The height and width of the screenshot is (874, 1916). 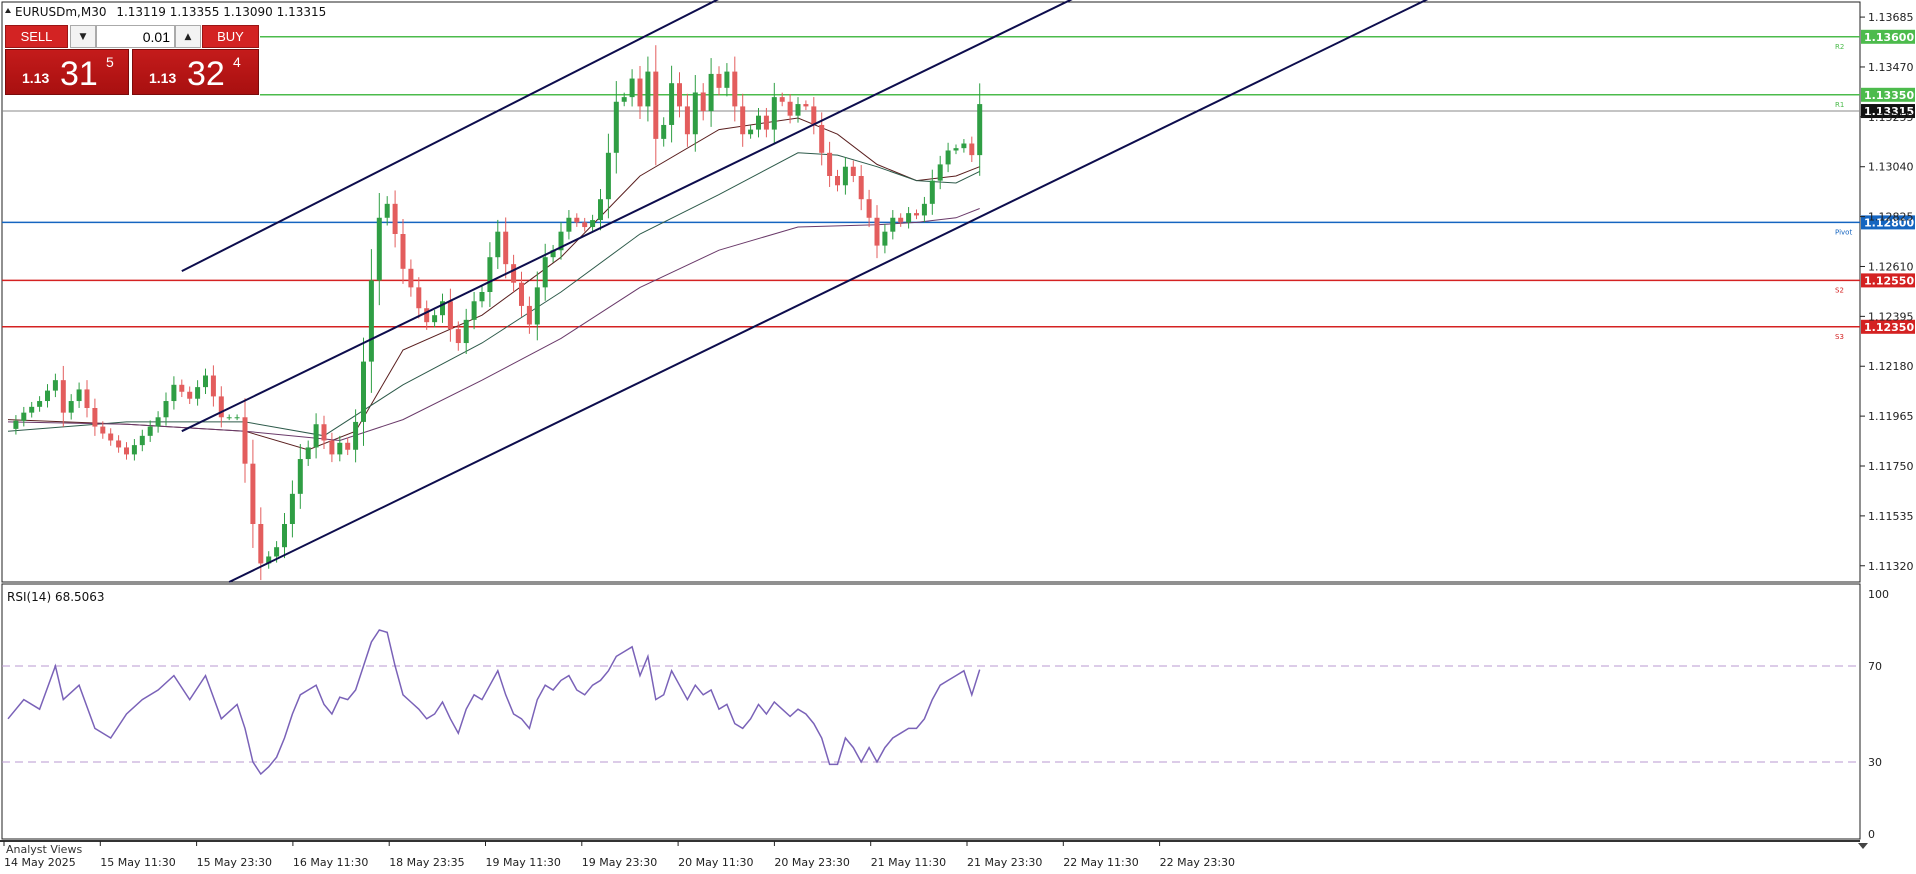 I want to click on time-tick-label: 15 May 23:30, so click(x=234, y=862).